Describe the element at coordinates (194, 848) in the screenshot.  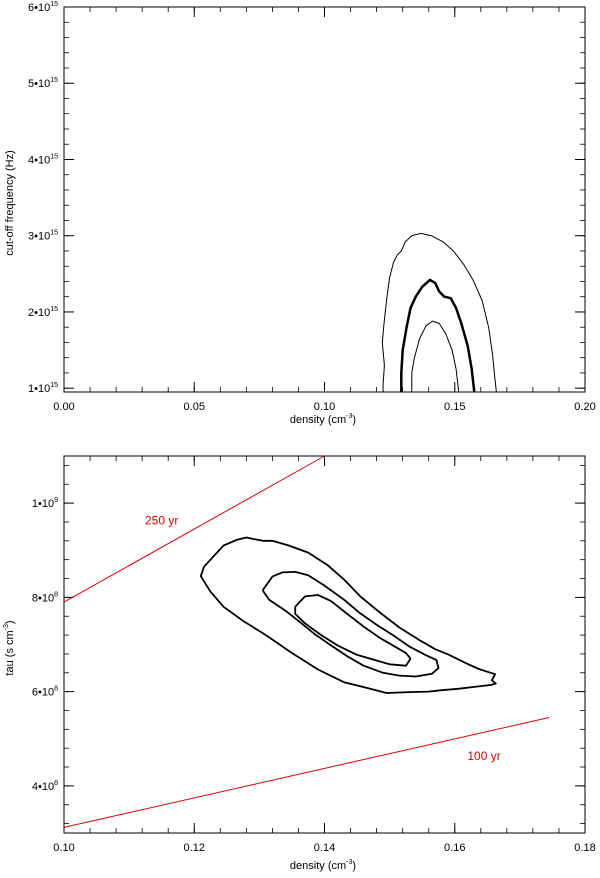
I see `bottom-x-tick-label: 0.12` at that location.